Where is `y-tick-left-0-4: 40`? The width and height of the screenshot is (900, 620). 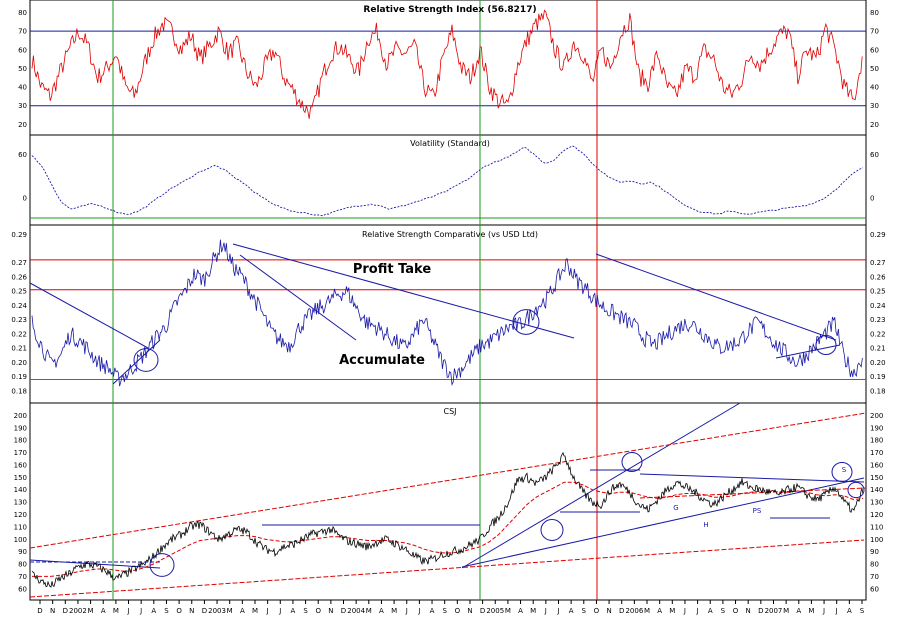 y-tick-left-0-4: 40 is located at coordinates (22, 88).